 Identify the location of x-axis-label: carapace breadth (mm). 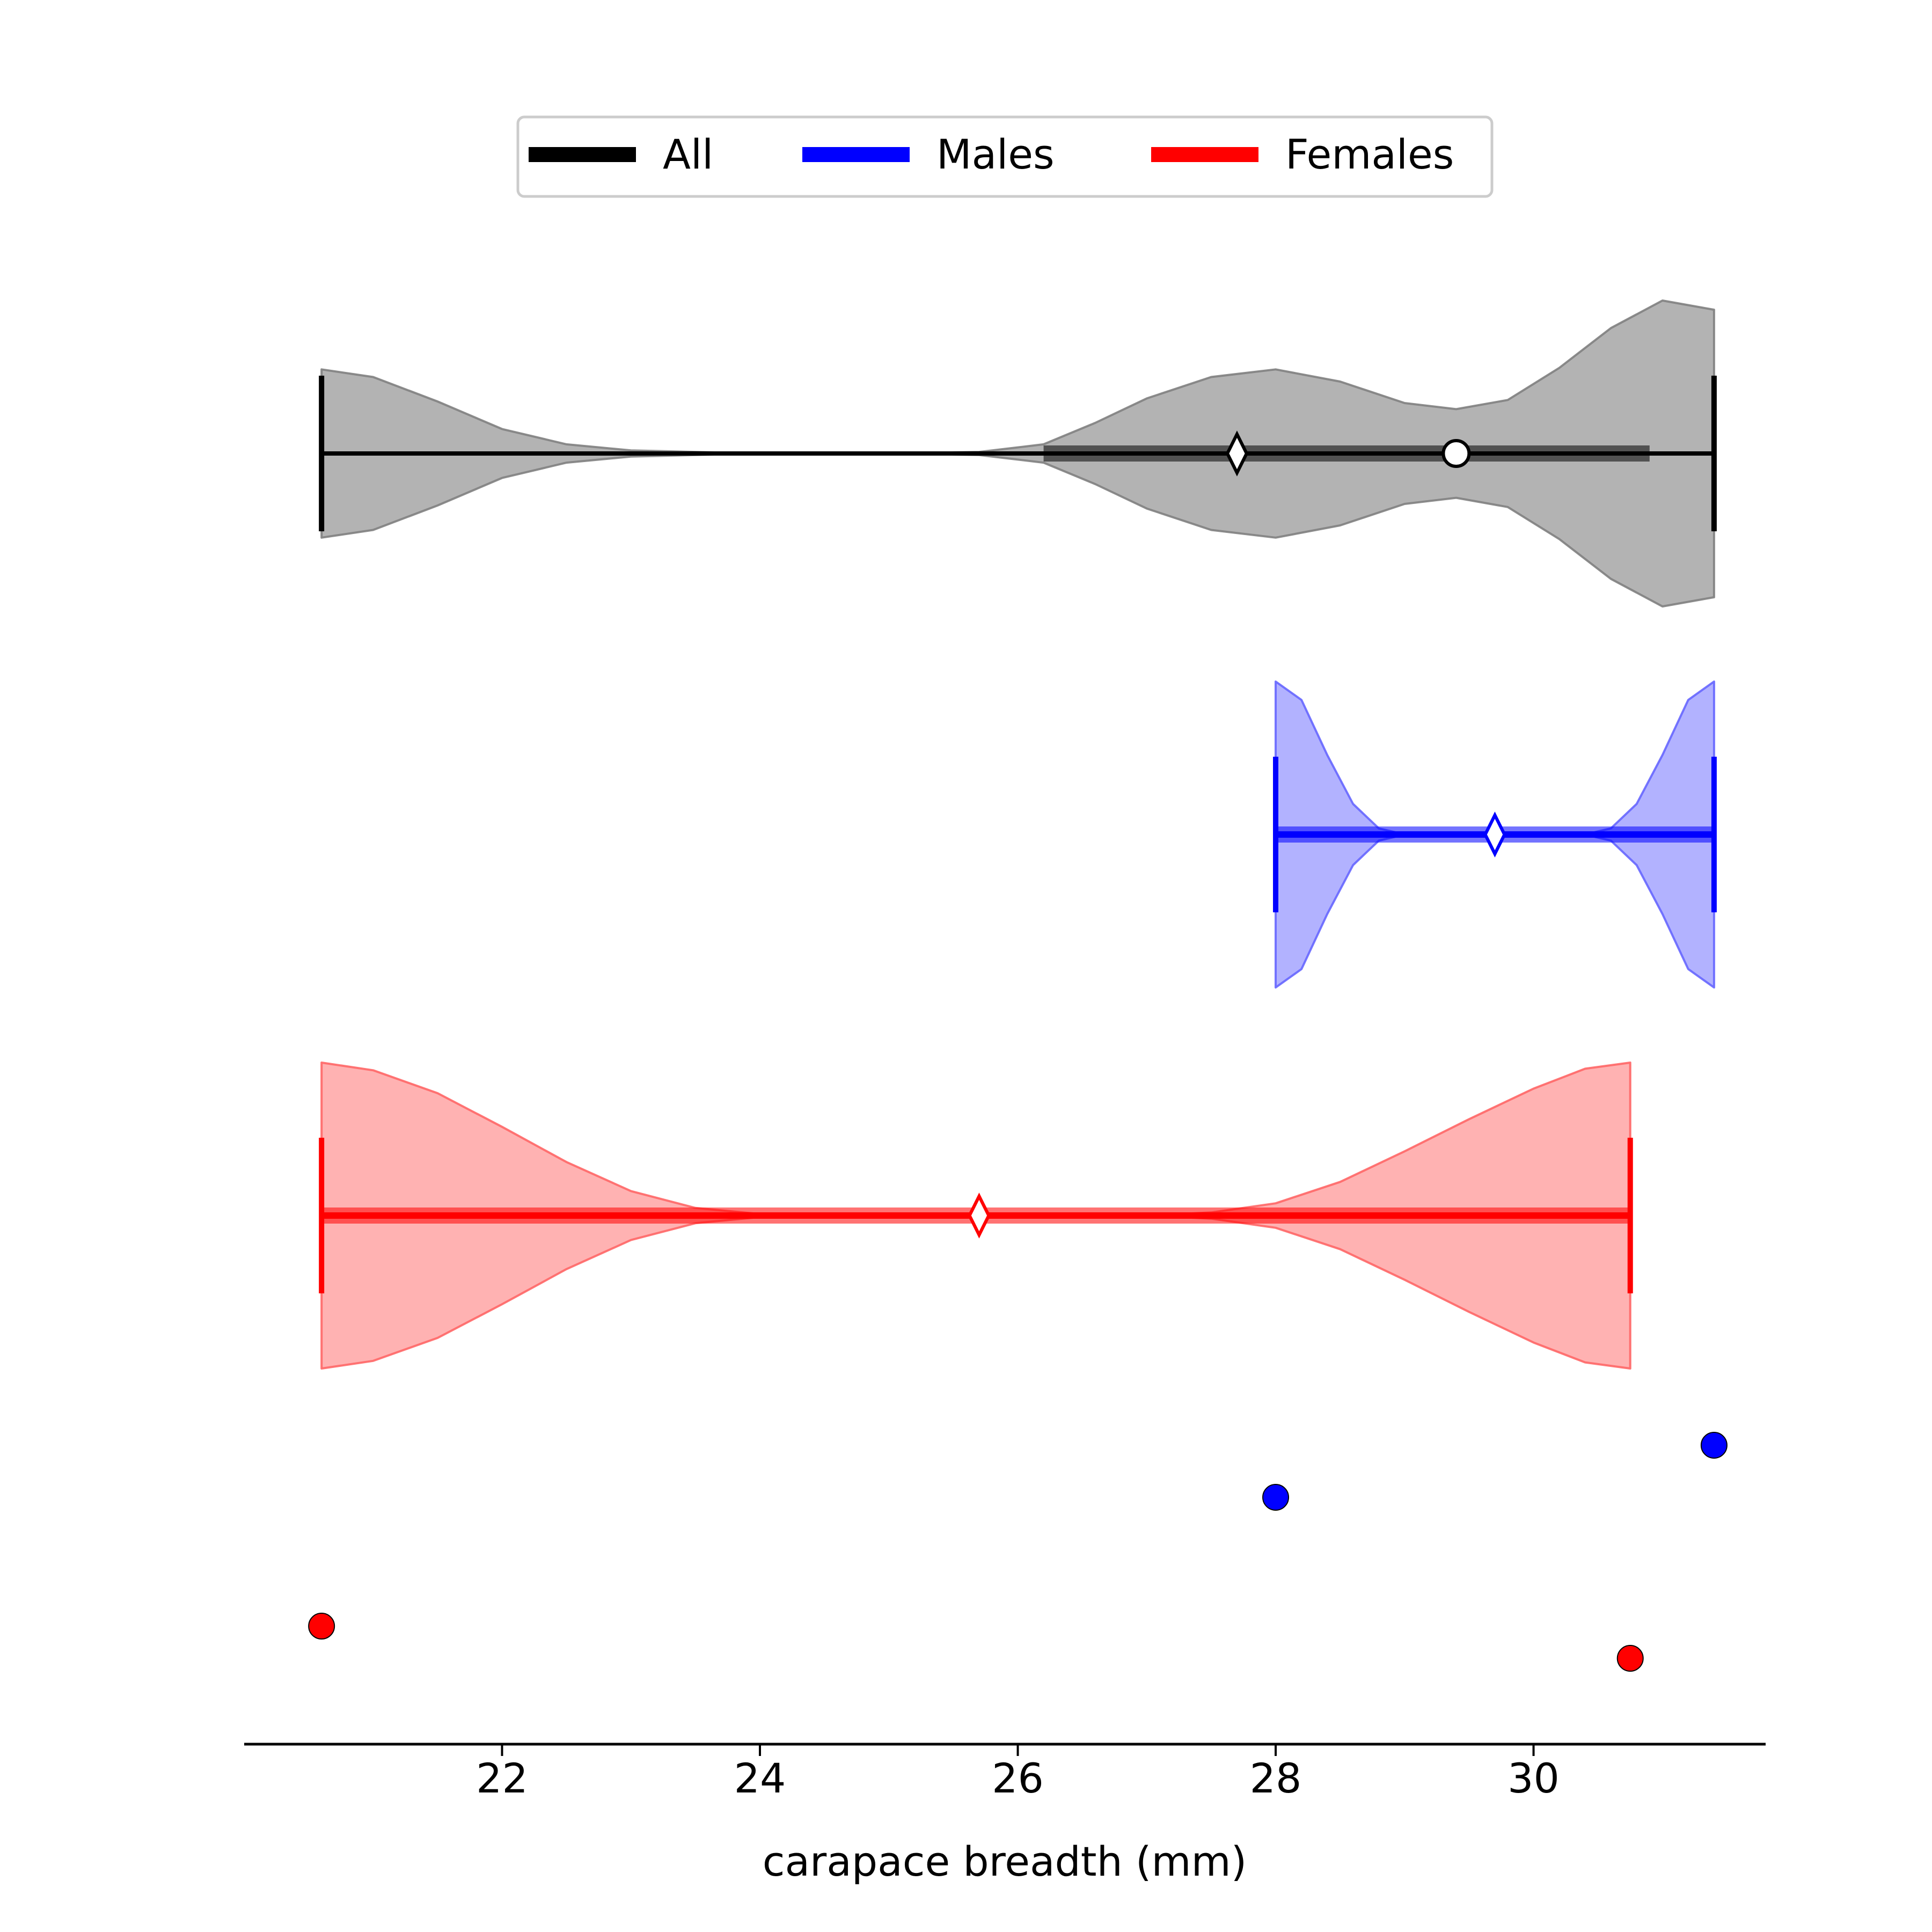
(1005, 1861).